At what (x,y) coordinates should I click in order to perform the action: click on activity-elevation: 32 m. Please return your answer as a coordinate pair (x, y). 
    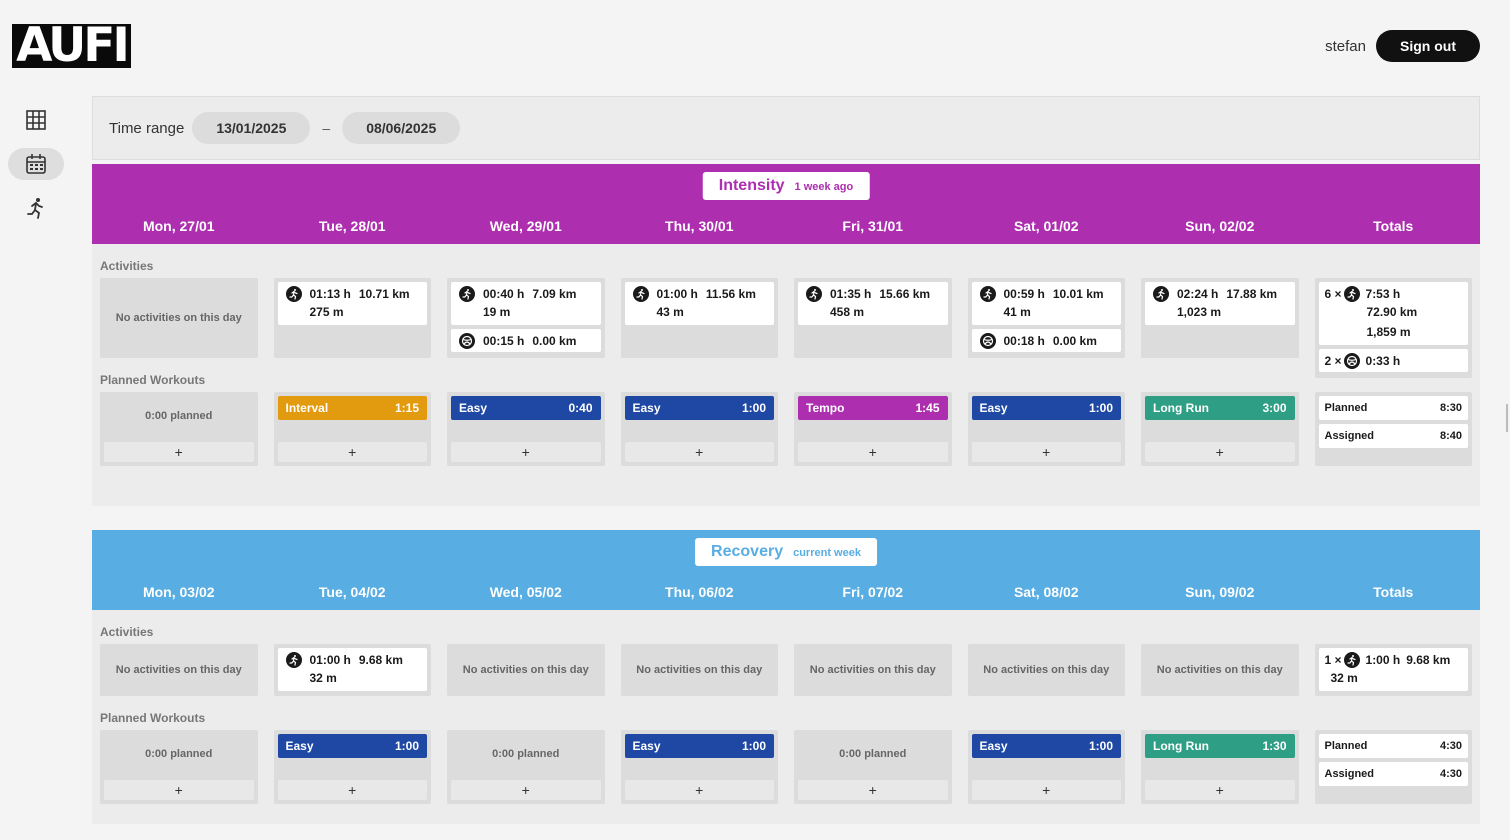
    Looking at the image, I should click on (323, 678).